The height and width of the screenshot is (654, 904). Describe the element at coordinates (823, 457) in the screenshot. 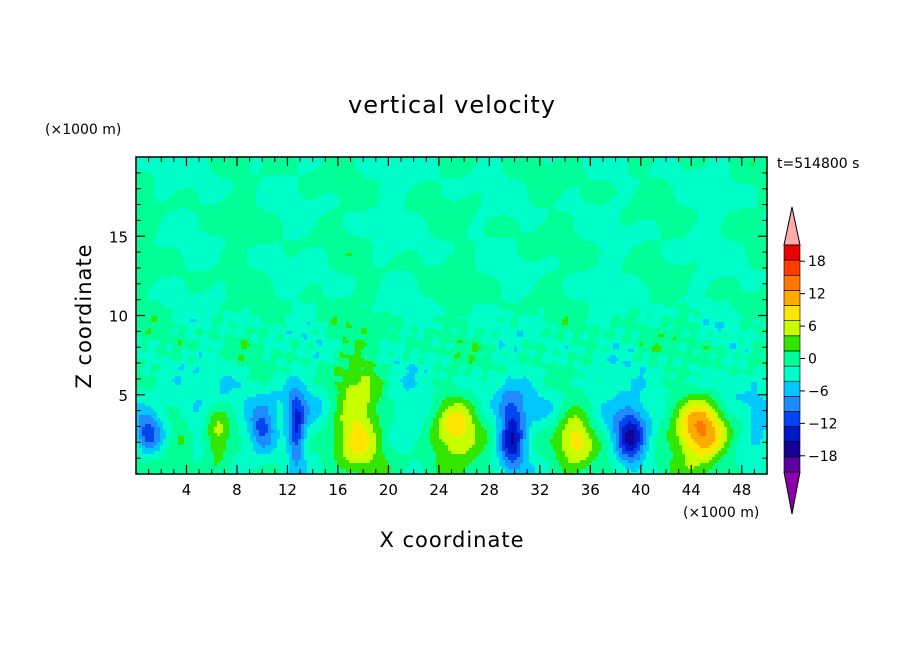

I see `colorbar-tick-label: −18` at that location.